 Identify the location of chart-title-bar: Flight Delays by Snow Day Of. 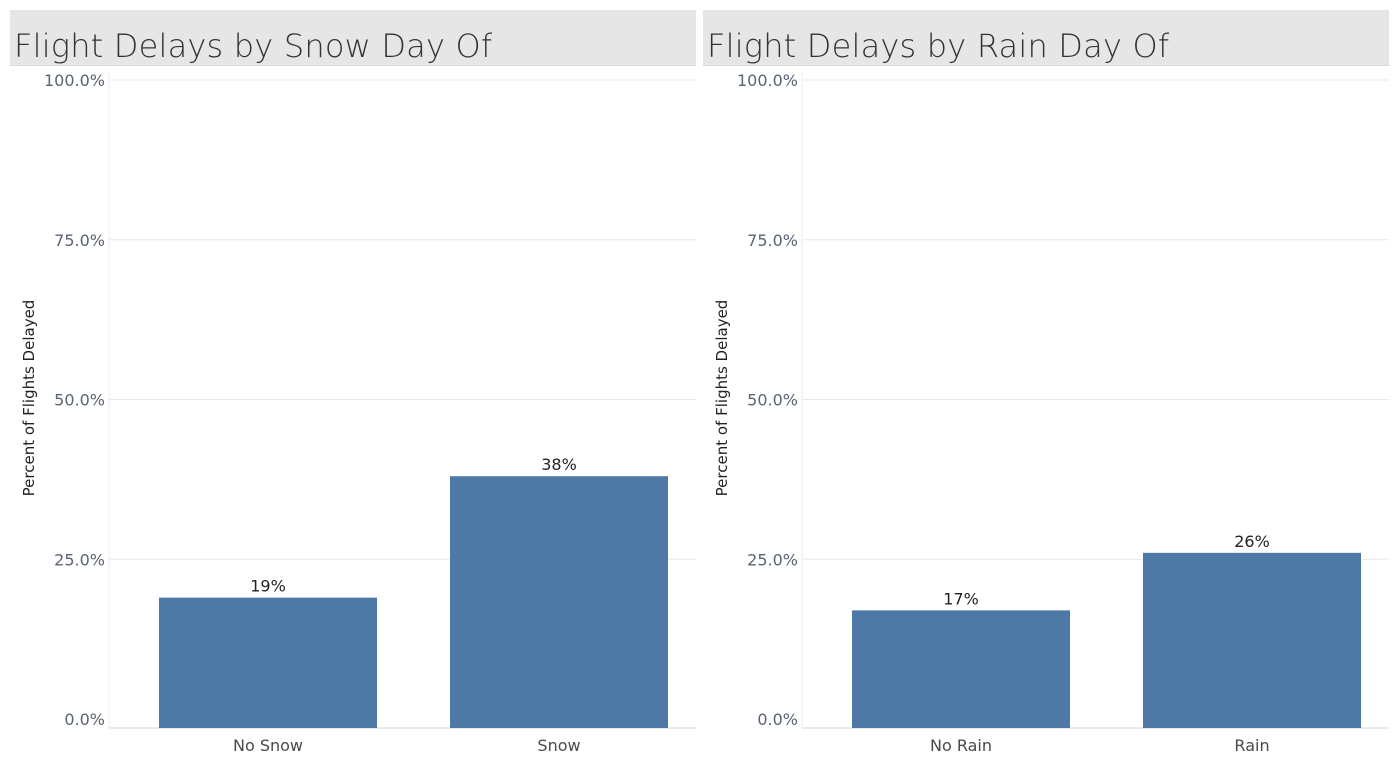
(353, 38).